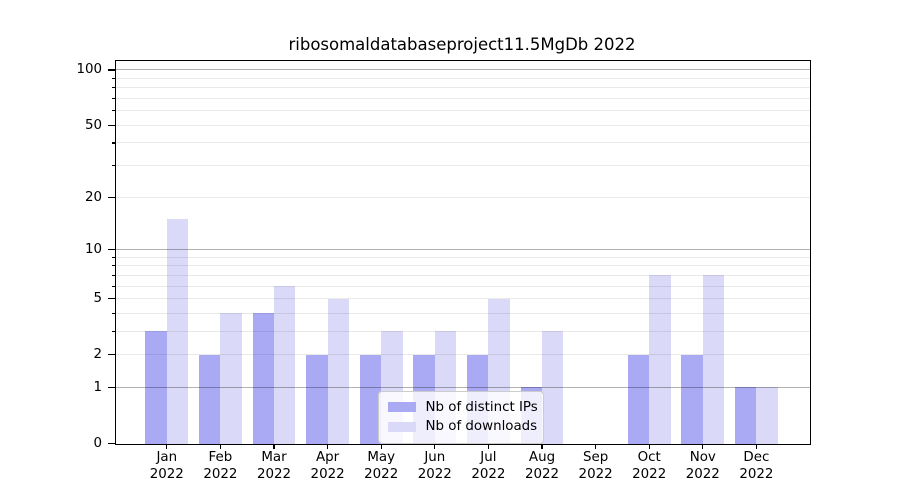 The image size is (900, 500). Describe the element at coordinates (756, 457) in the screenshot. I see `x-tick-month: Dec` at that location.